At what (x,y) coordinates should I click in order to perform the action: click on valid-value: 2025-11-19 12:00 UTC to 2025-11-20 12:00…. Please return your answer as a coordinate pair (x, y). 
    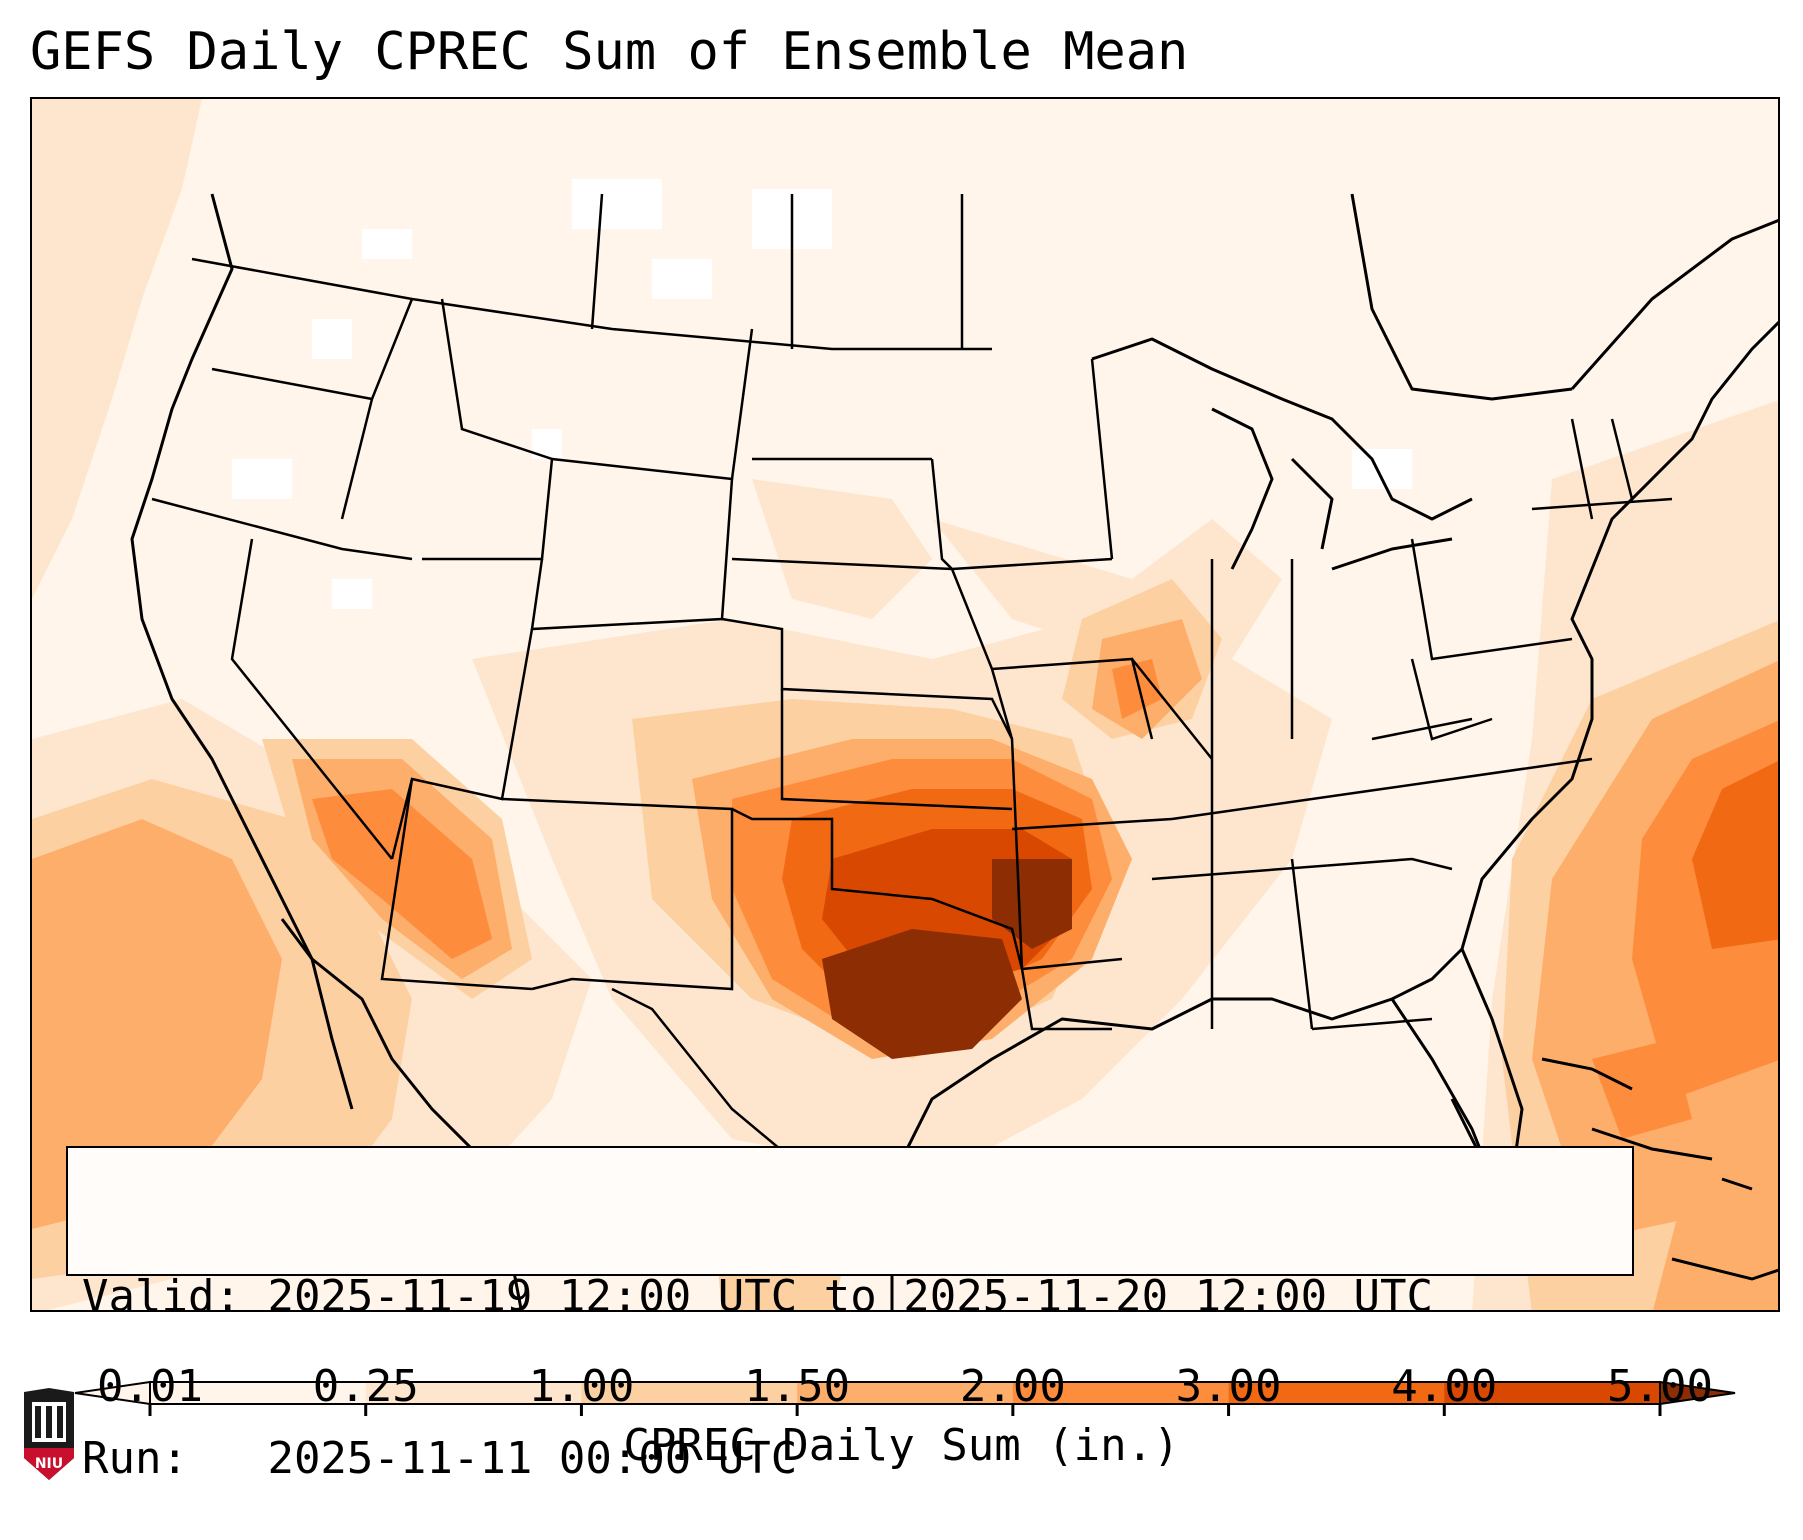
    Looking at the image, I should click on (850, 1296).